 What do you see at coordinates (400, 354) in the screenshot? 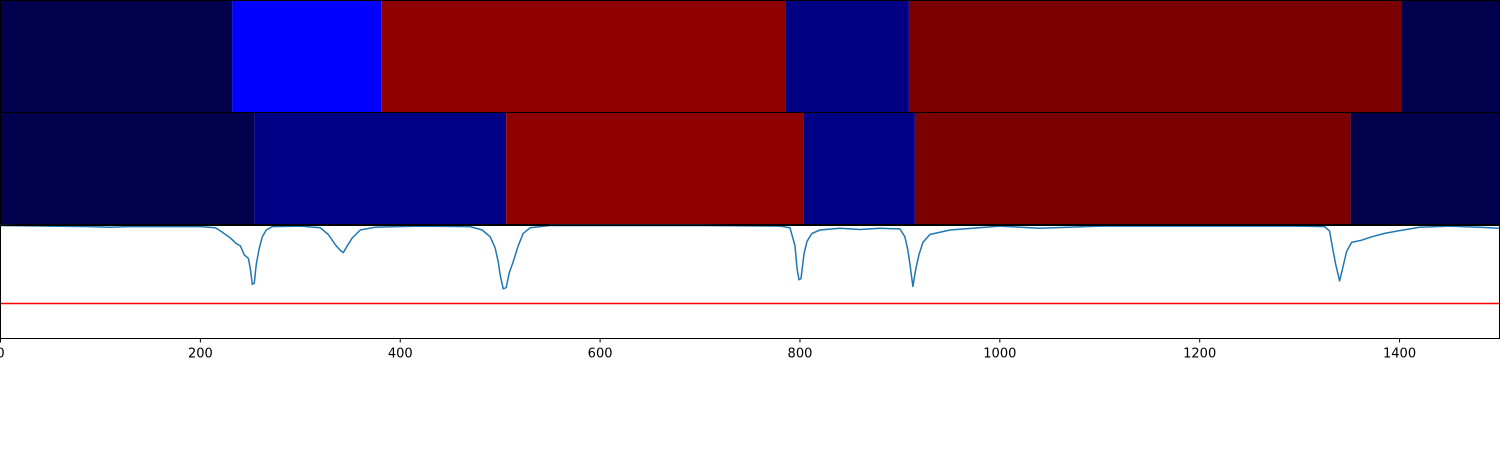
I see `x-tick-label: 400` at bounding box center [400, 354].